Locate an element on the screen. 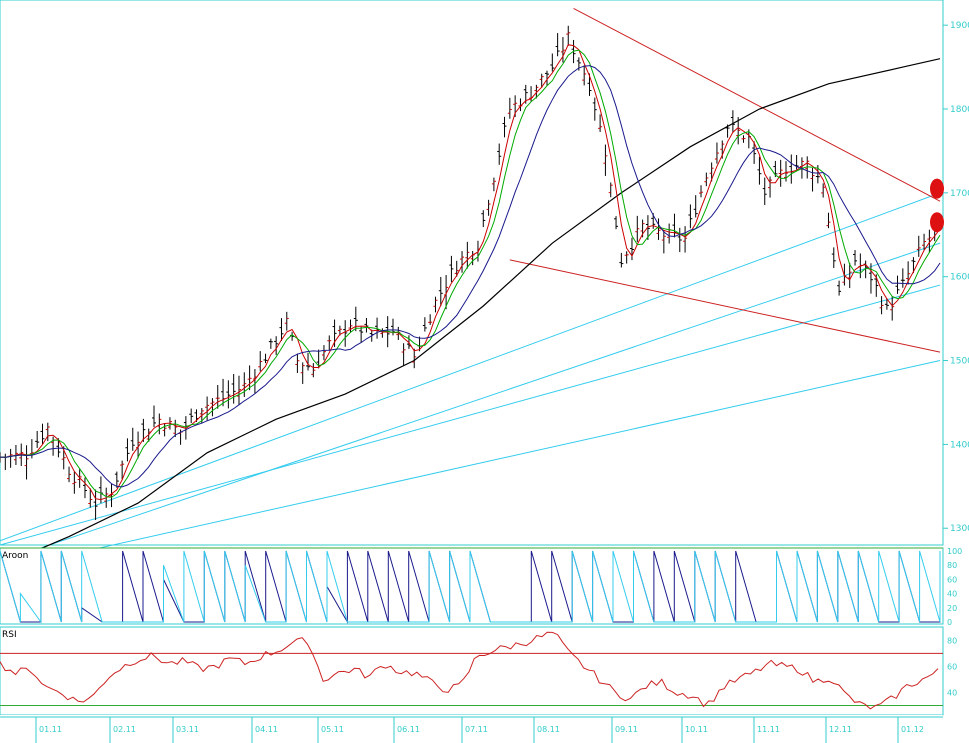 Image resolution: width=969 pixels, height=743 pixels. aroon-panel: Aroon 100 80 60 40 20 0 is located at coordinates (481, 587).